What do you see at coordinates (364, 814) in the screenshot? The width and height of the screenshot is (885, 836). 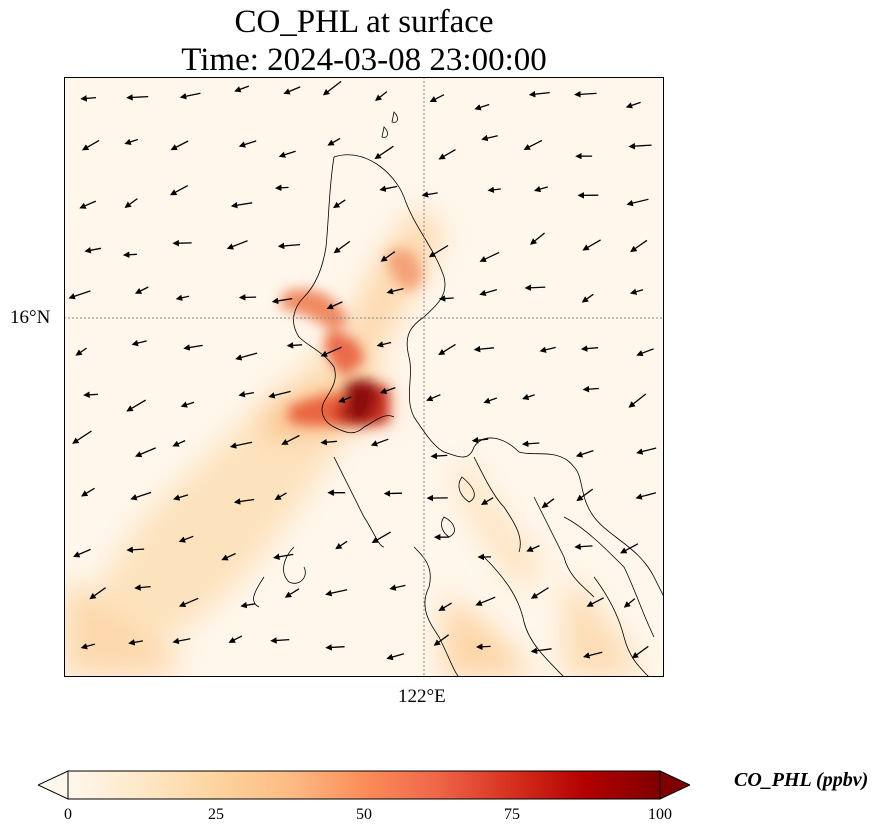 I see `colorbar-tick-2: 50` at bounding box center [364, 814].